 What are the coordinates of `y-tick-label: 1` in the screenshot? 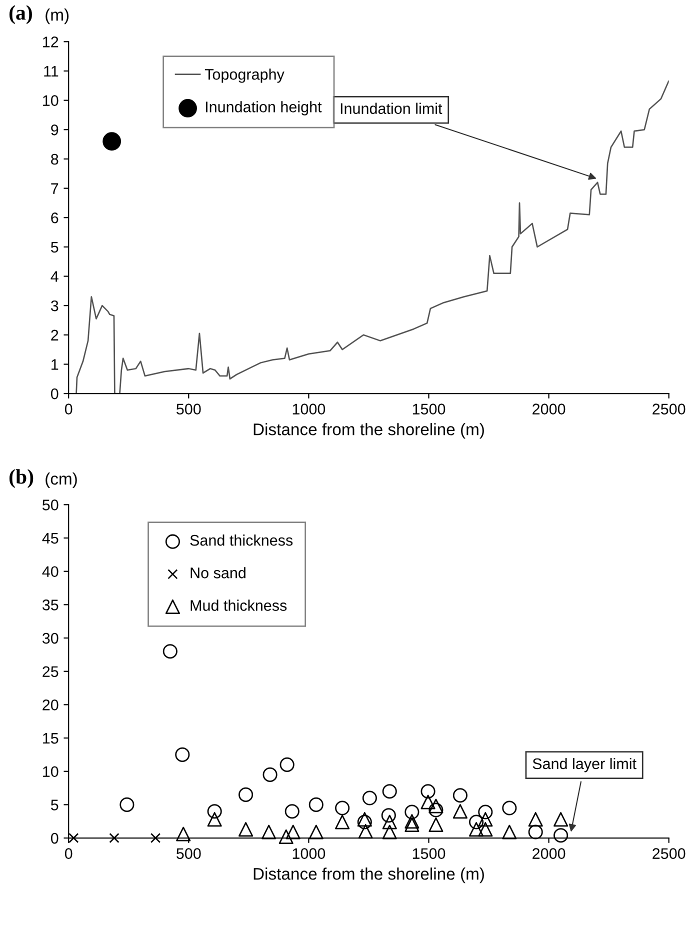 It's located at (55, 364).